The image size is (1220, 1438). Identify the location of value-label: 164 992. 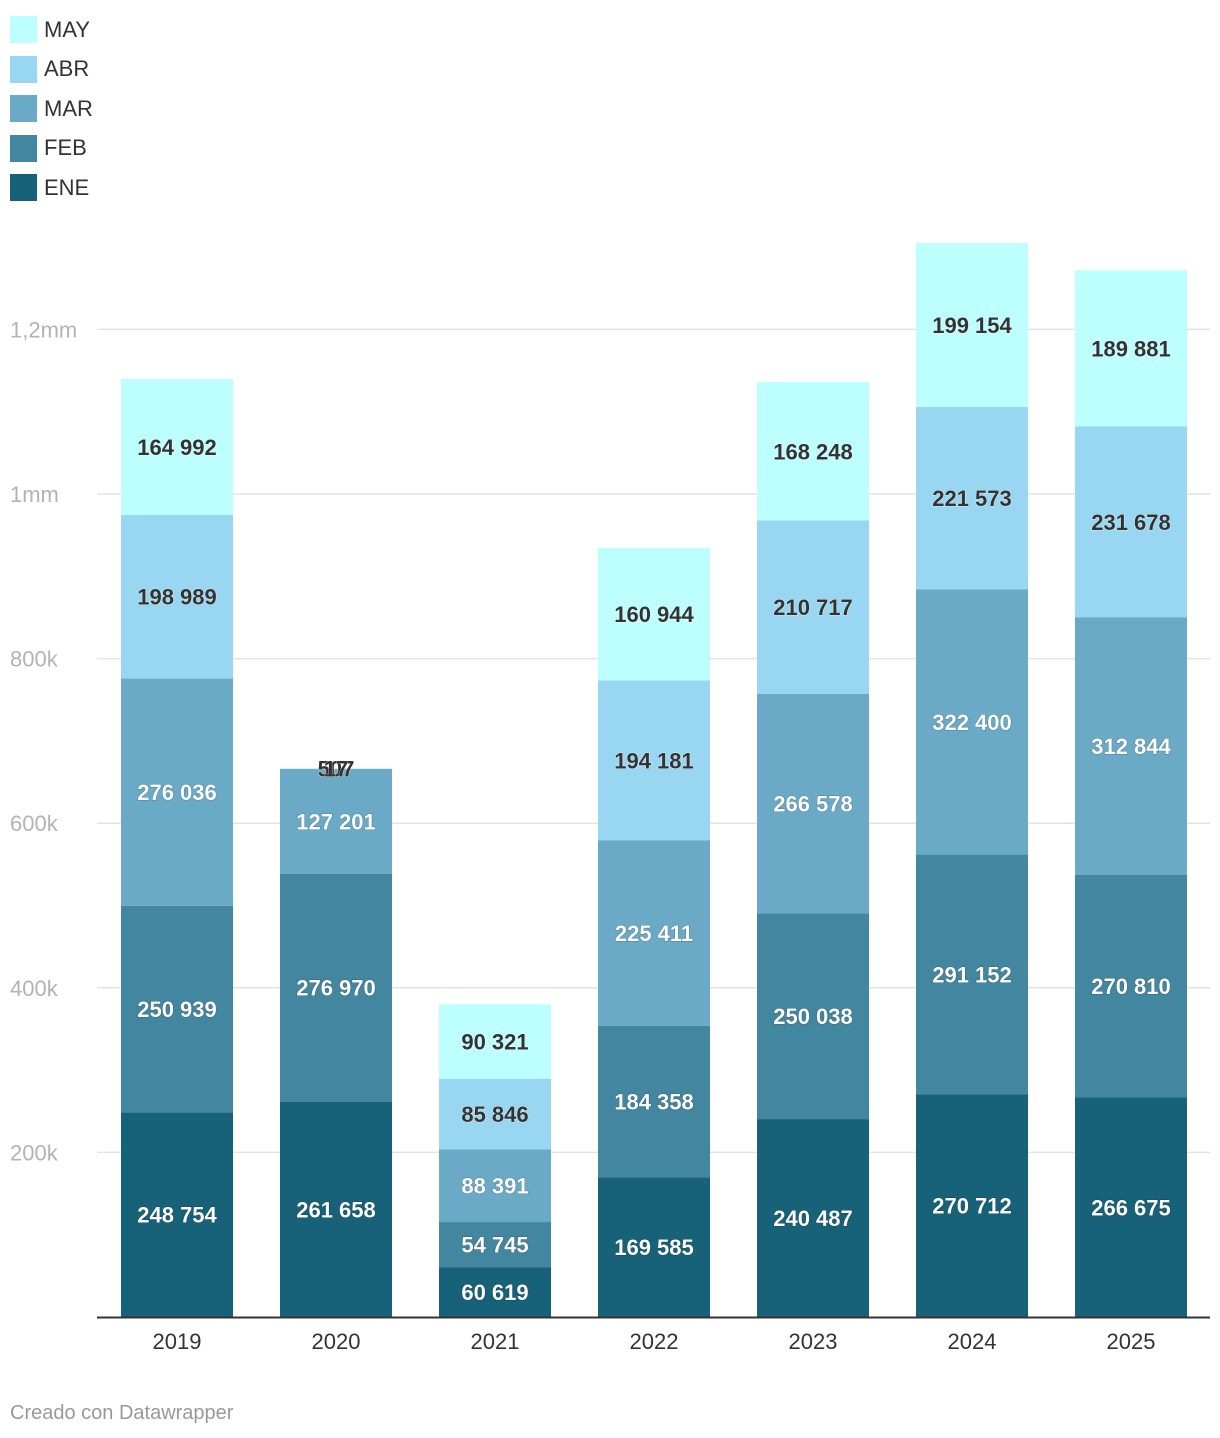
(177, 447).